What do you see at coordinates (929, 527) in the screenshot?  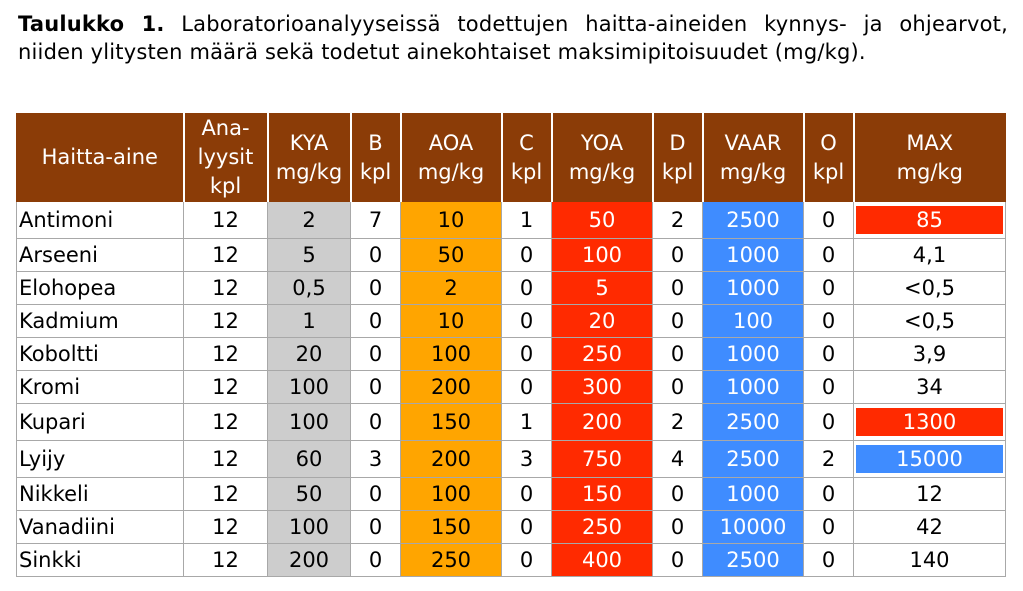 I see `cell-max: 42` at bounding box center [929, 527].